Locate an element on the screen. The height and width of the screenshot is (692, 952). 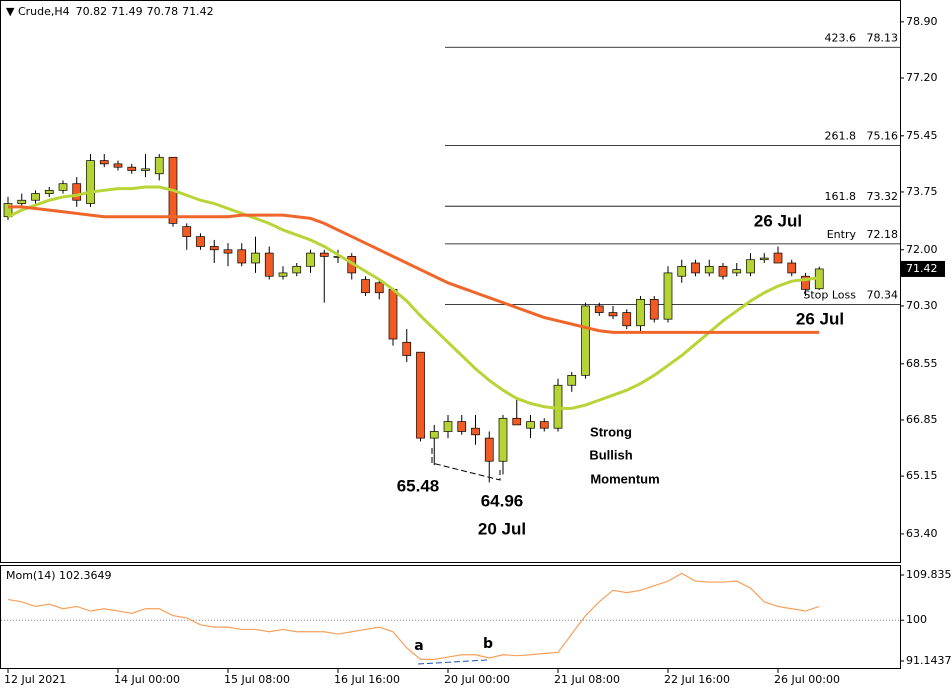
y-tick-label: 75.45 is located at coordinates (922, 135).